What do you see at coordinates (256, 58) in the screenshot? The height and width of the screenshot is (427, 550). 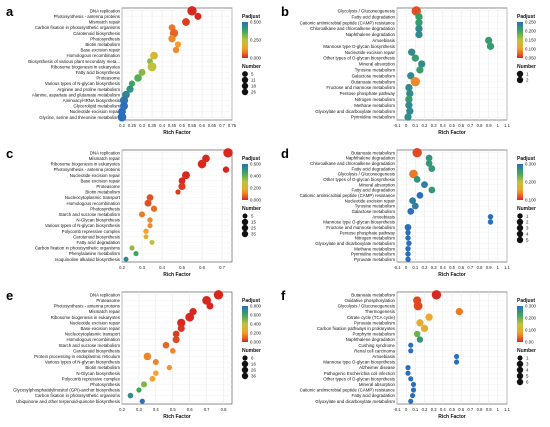 I see `colorbar-tick-label: 0.000` at bounding box center [256, 58].